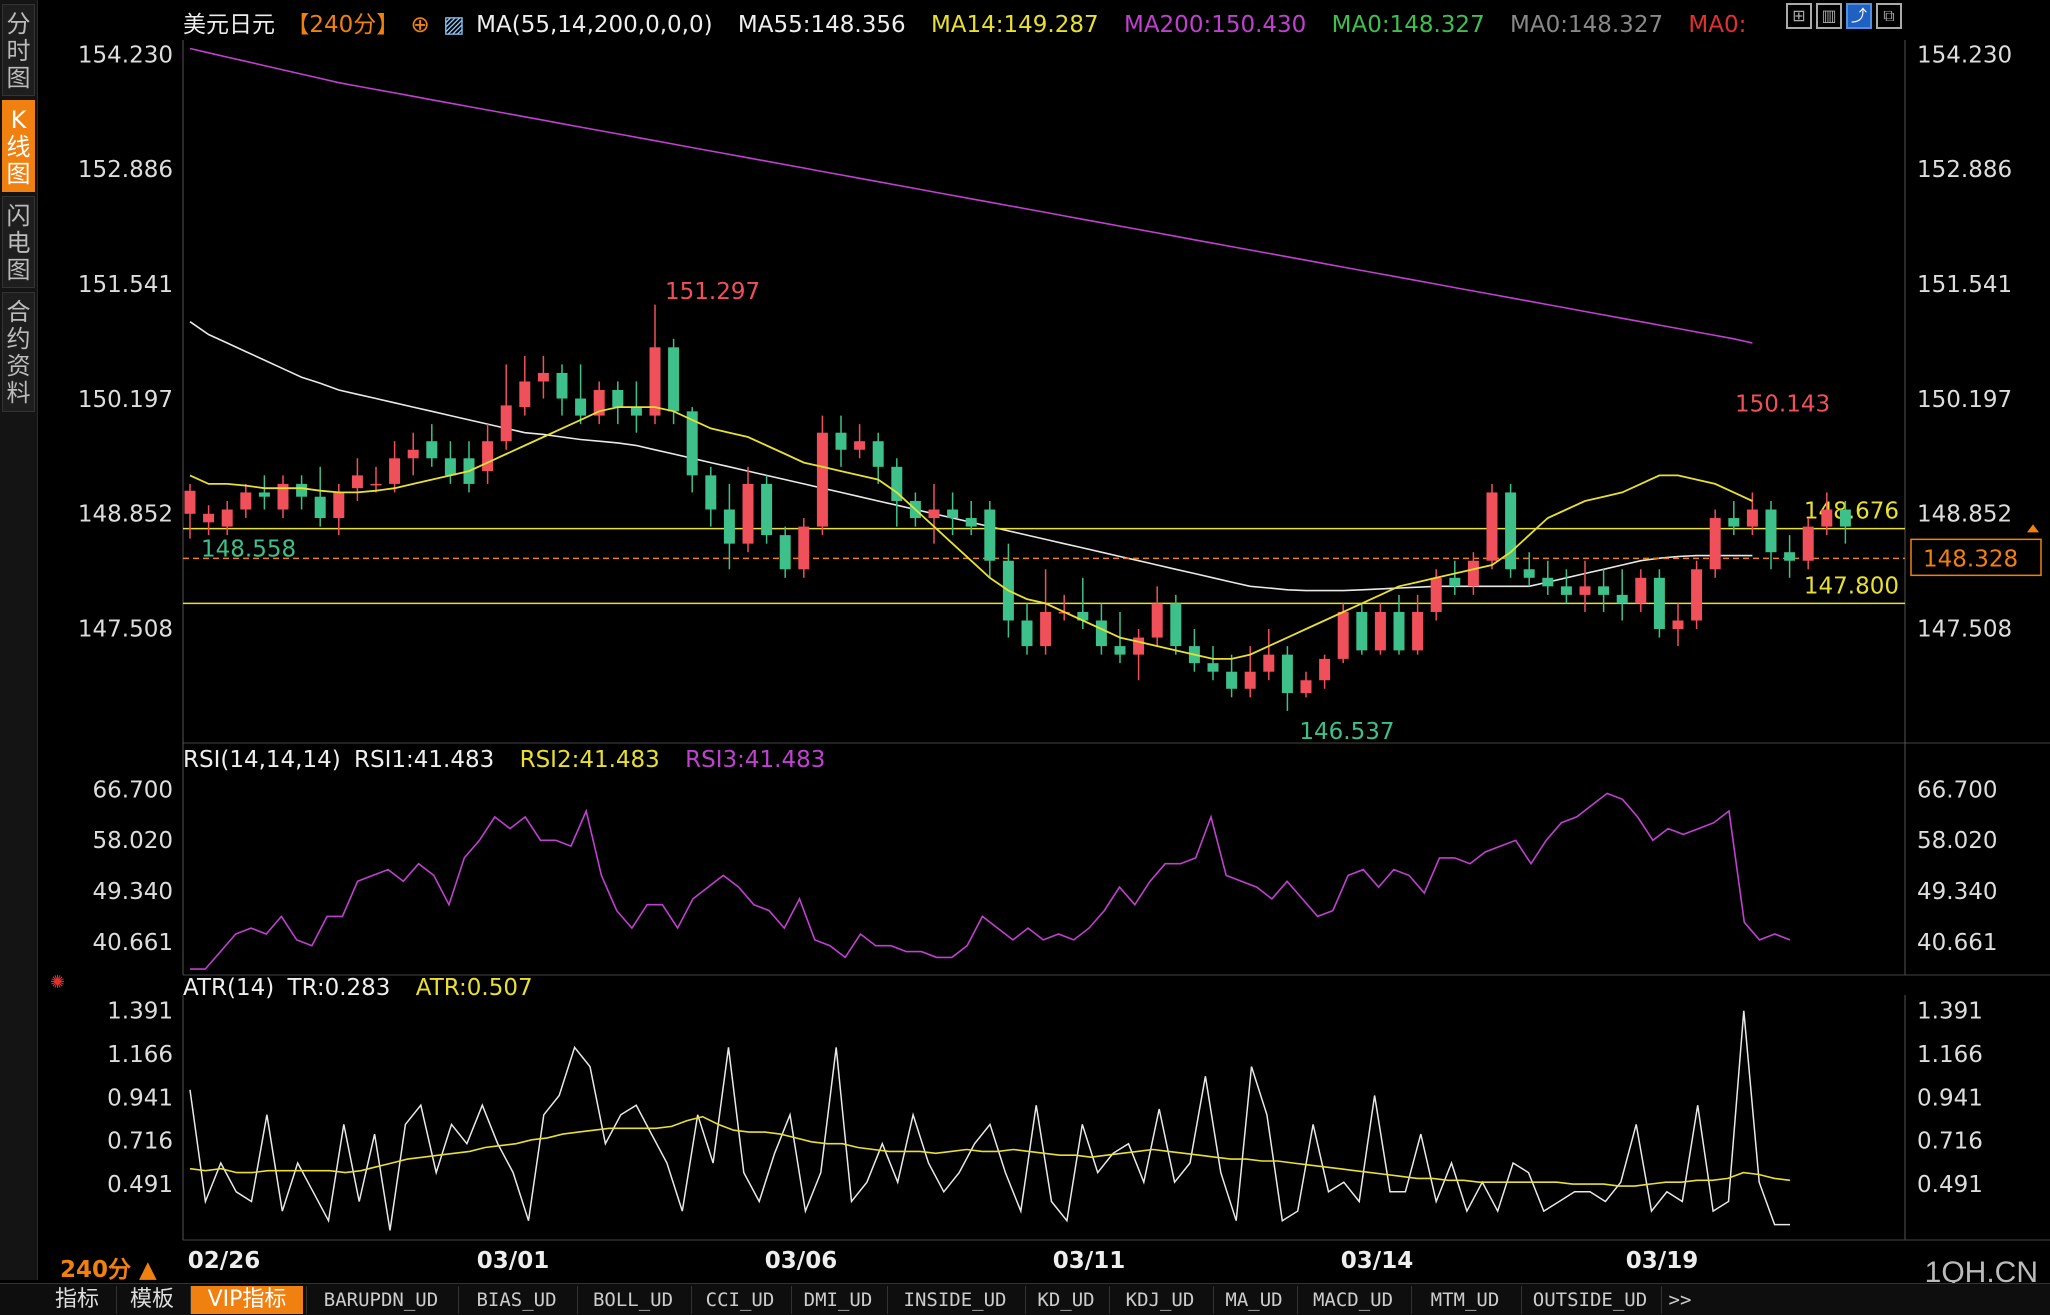 The width and height of the screenshot is (2050, 1315). I want to click on tab-flash: 闪电图, so click(18, 242).